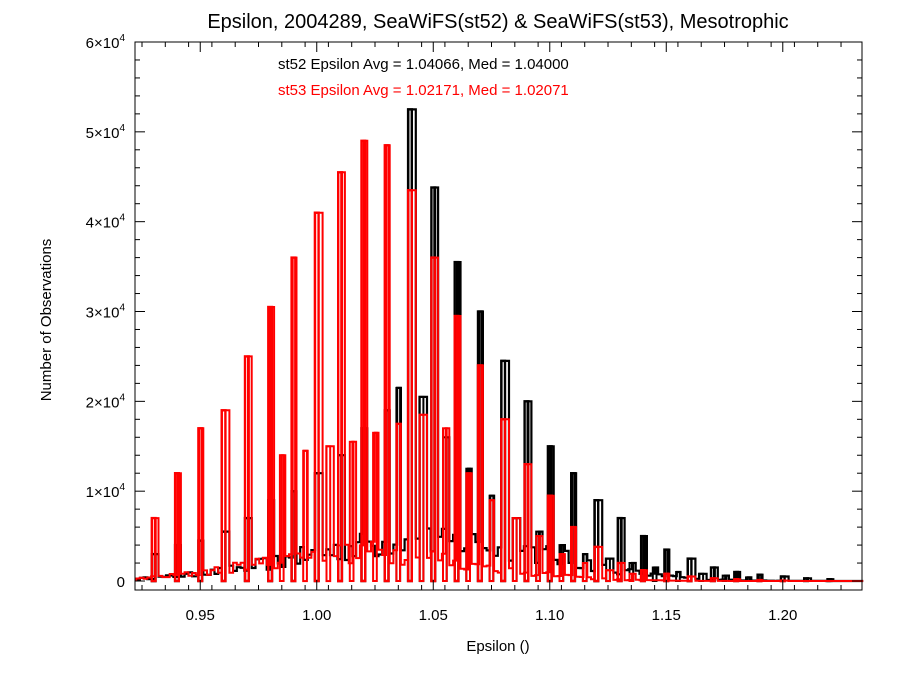 Image resolution: width=900 pixels, height=675 pixels. I want to click on x-tick-label: 1.15, so click(666, 615).